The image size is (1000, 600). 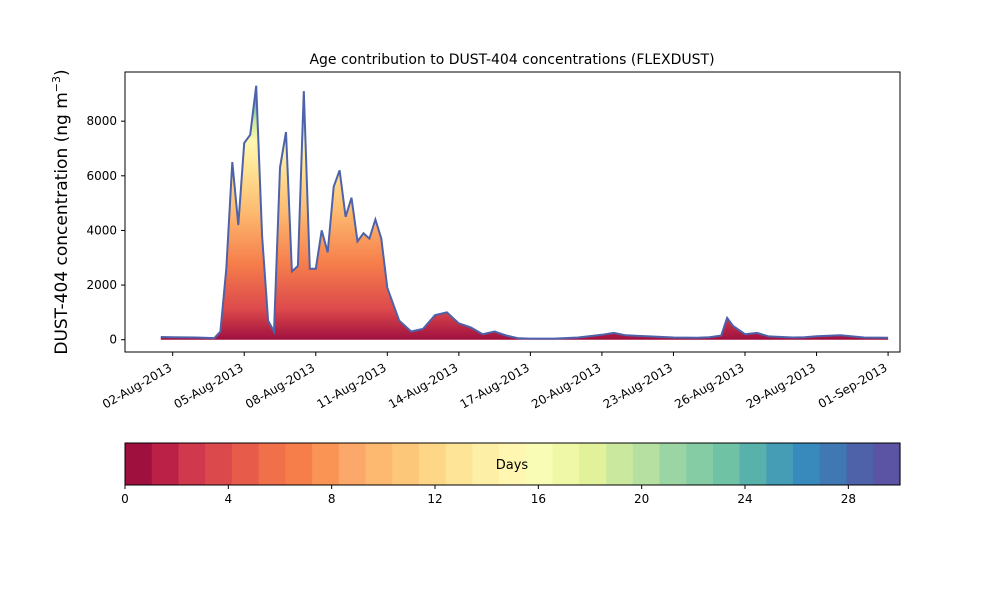 What do you see at coordinates (488, 495) in the screenshot?
I see `colorbar-ticks: 0 4 8 12 16 20 24 28` at bounding box center [488, 495].